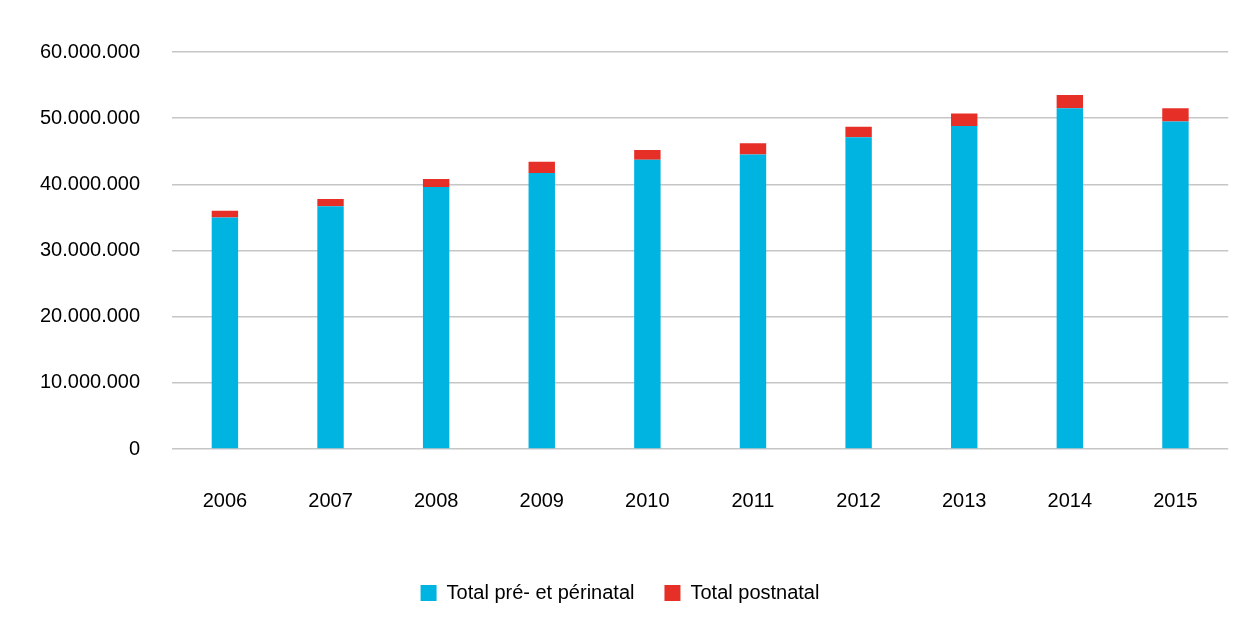 This screenshot has height=621, width=1246. Describe the element at coordinates (540, 591) in the screenshot. I see `legend-label: Total pré- et périnatal` at that location.